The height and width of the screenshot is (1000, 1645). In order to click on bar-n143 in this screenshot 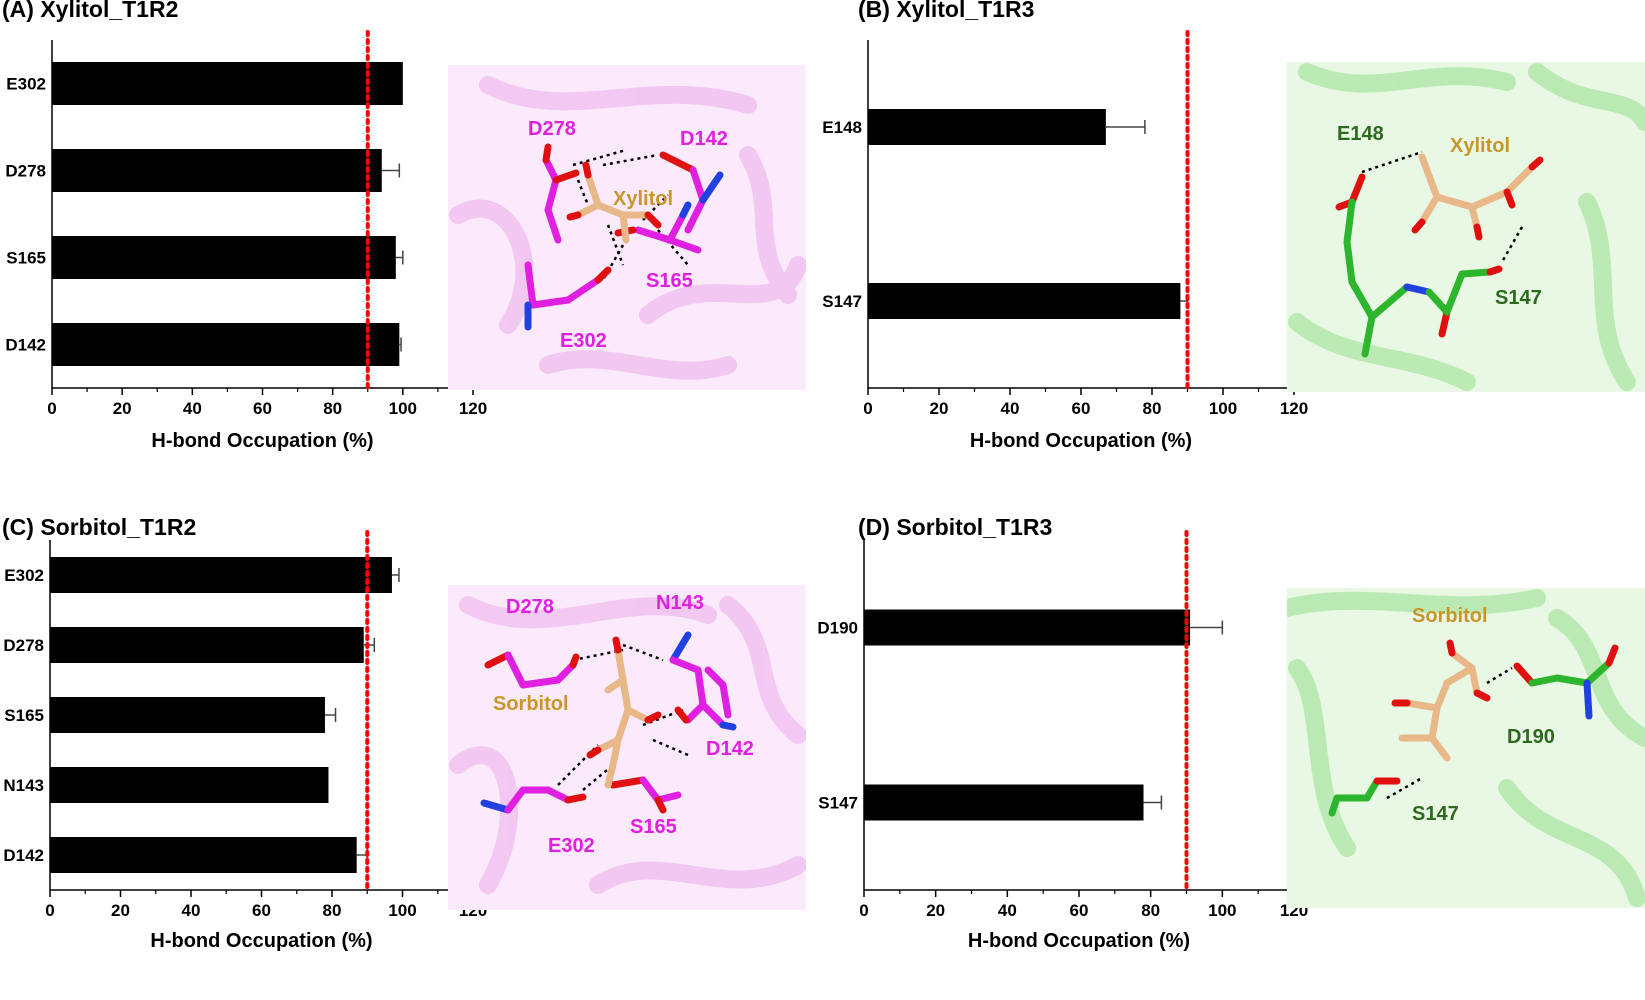, I will do `click(189, 785)`.